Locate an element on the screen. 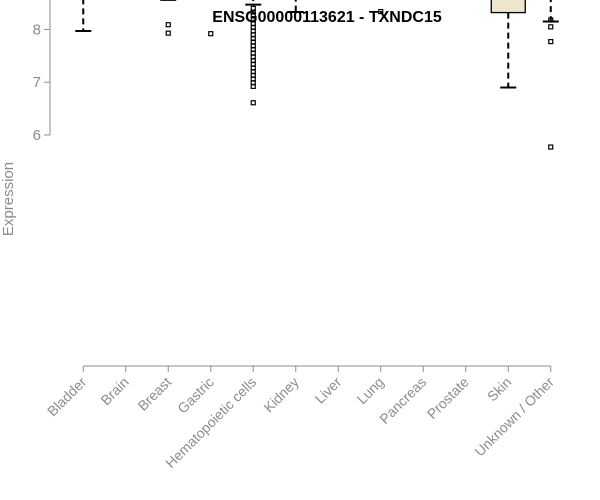 Image resolution: width=600 pixels, height=500 pixels. y-axis-label: Expression is located at coordinates (8, 199).